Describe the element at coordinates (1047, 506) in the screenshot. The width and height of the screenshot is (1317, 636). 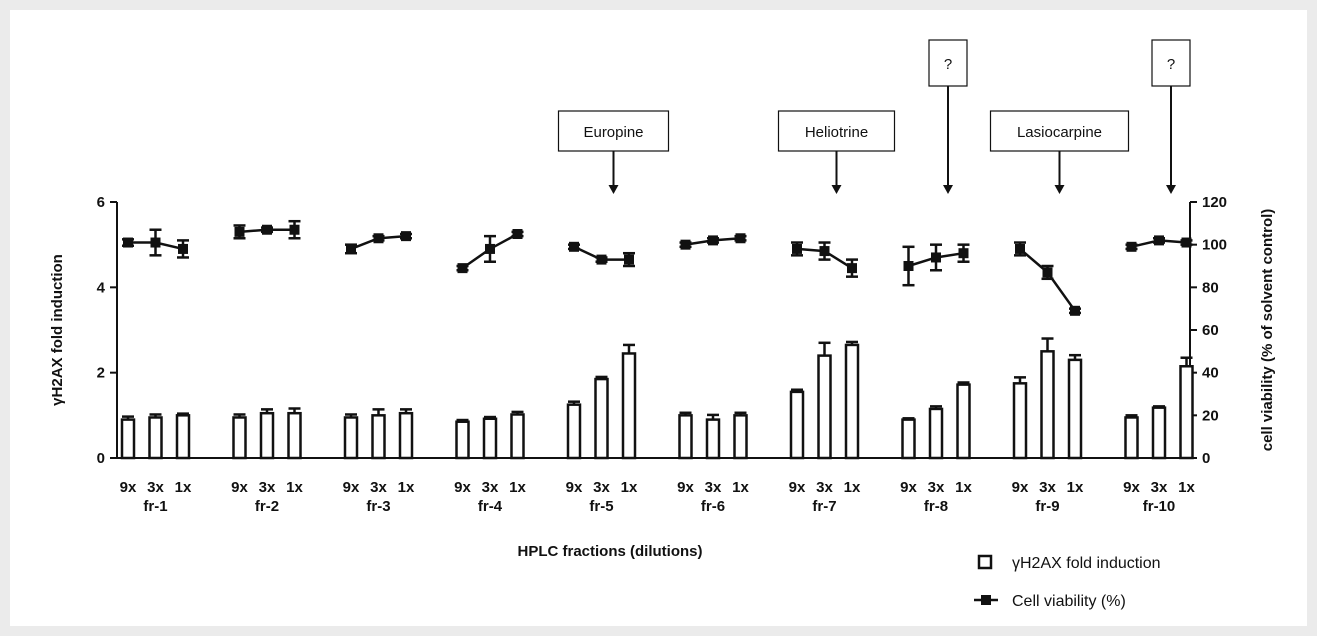
I see `fraction-label: fr-9` at that location.